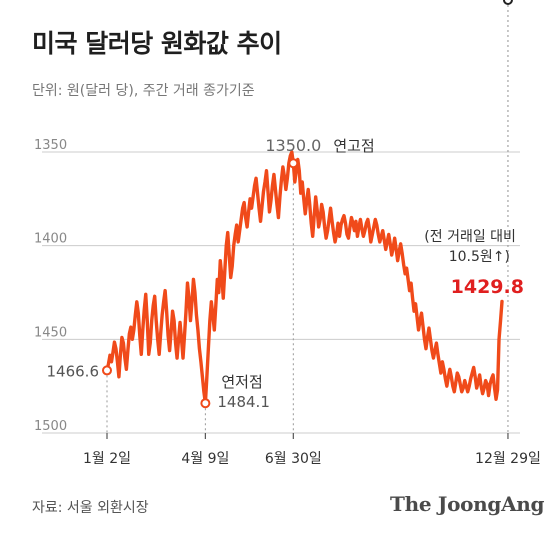  I want to click on x-tick-label-3: 12월 29일, so click(508, 459).